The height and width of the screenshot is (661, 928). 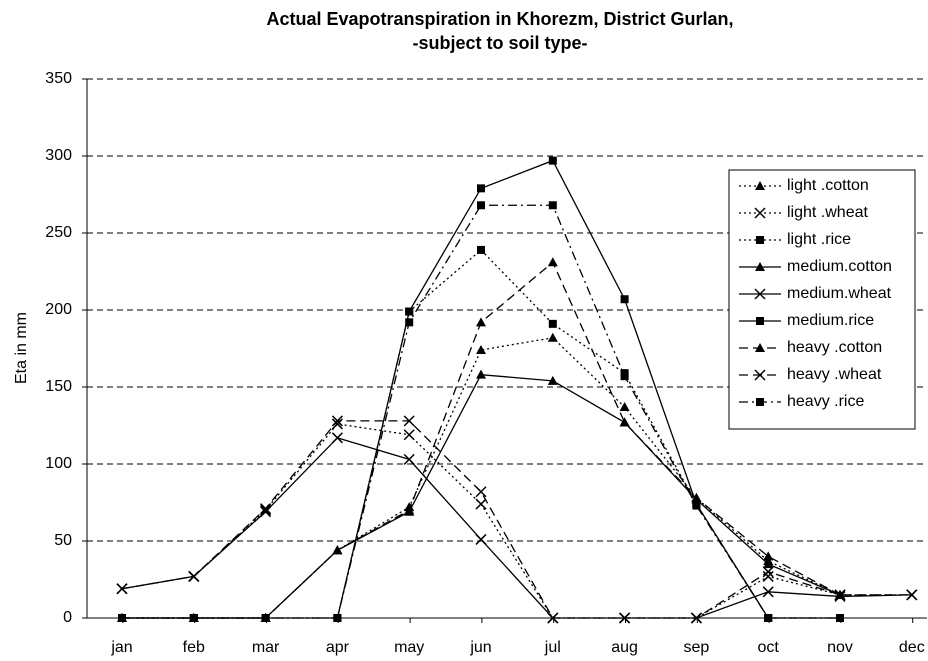 I want to click on chart-subtitle: -subject to soil type-, so click(x=499, y=43).